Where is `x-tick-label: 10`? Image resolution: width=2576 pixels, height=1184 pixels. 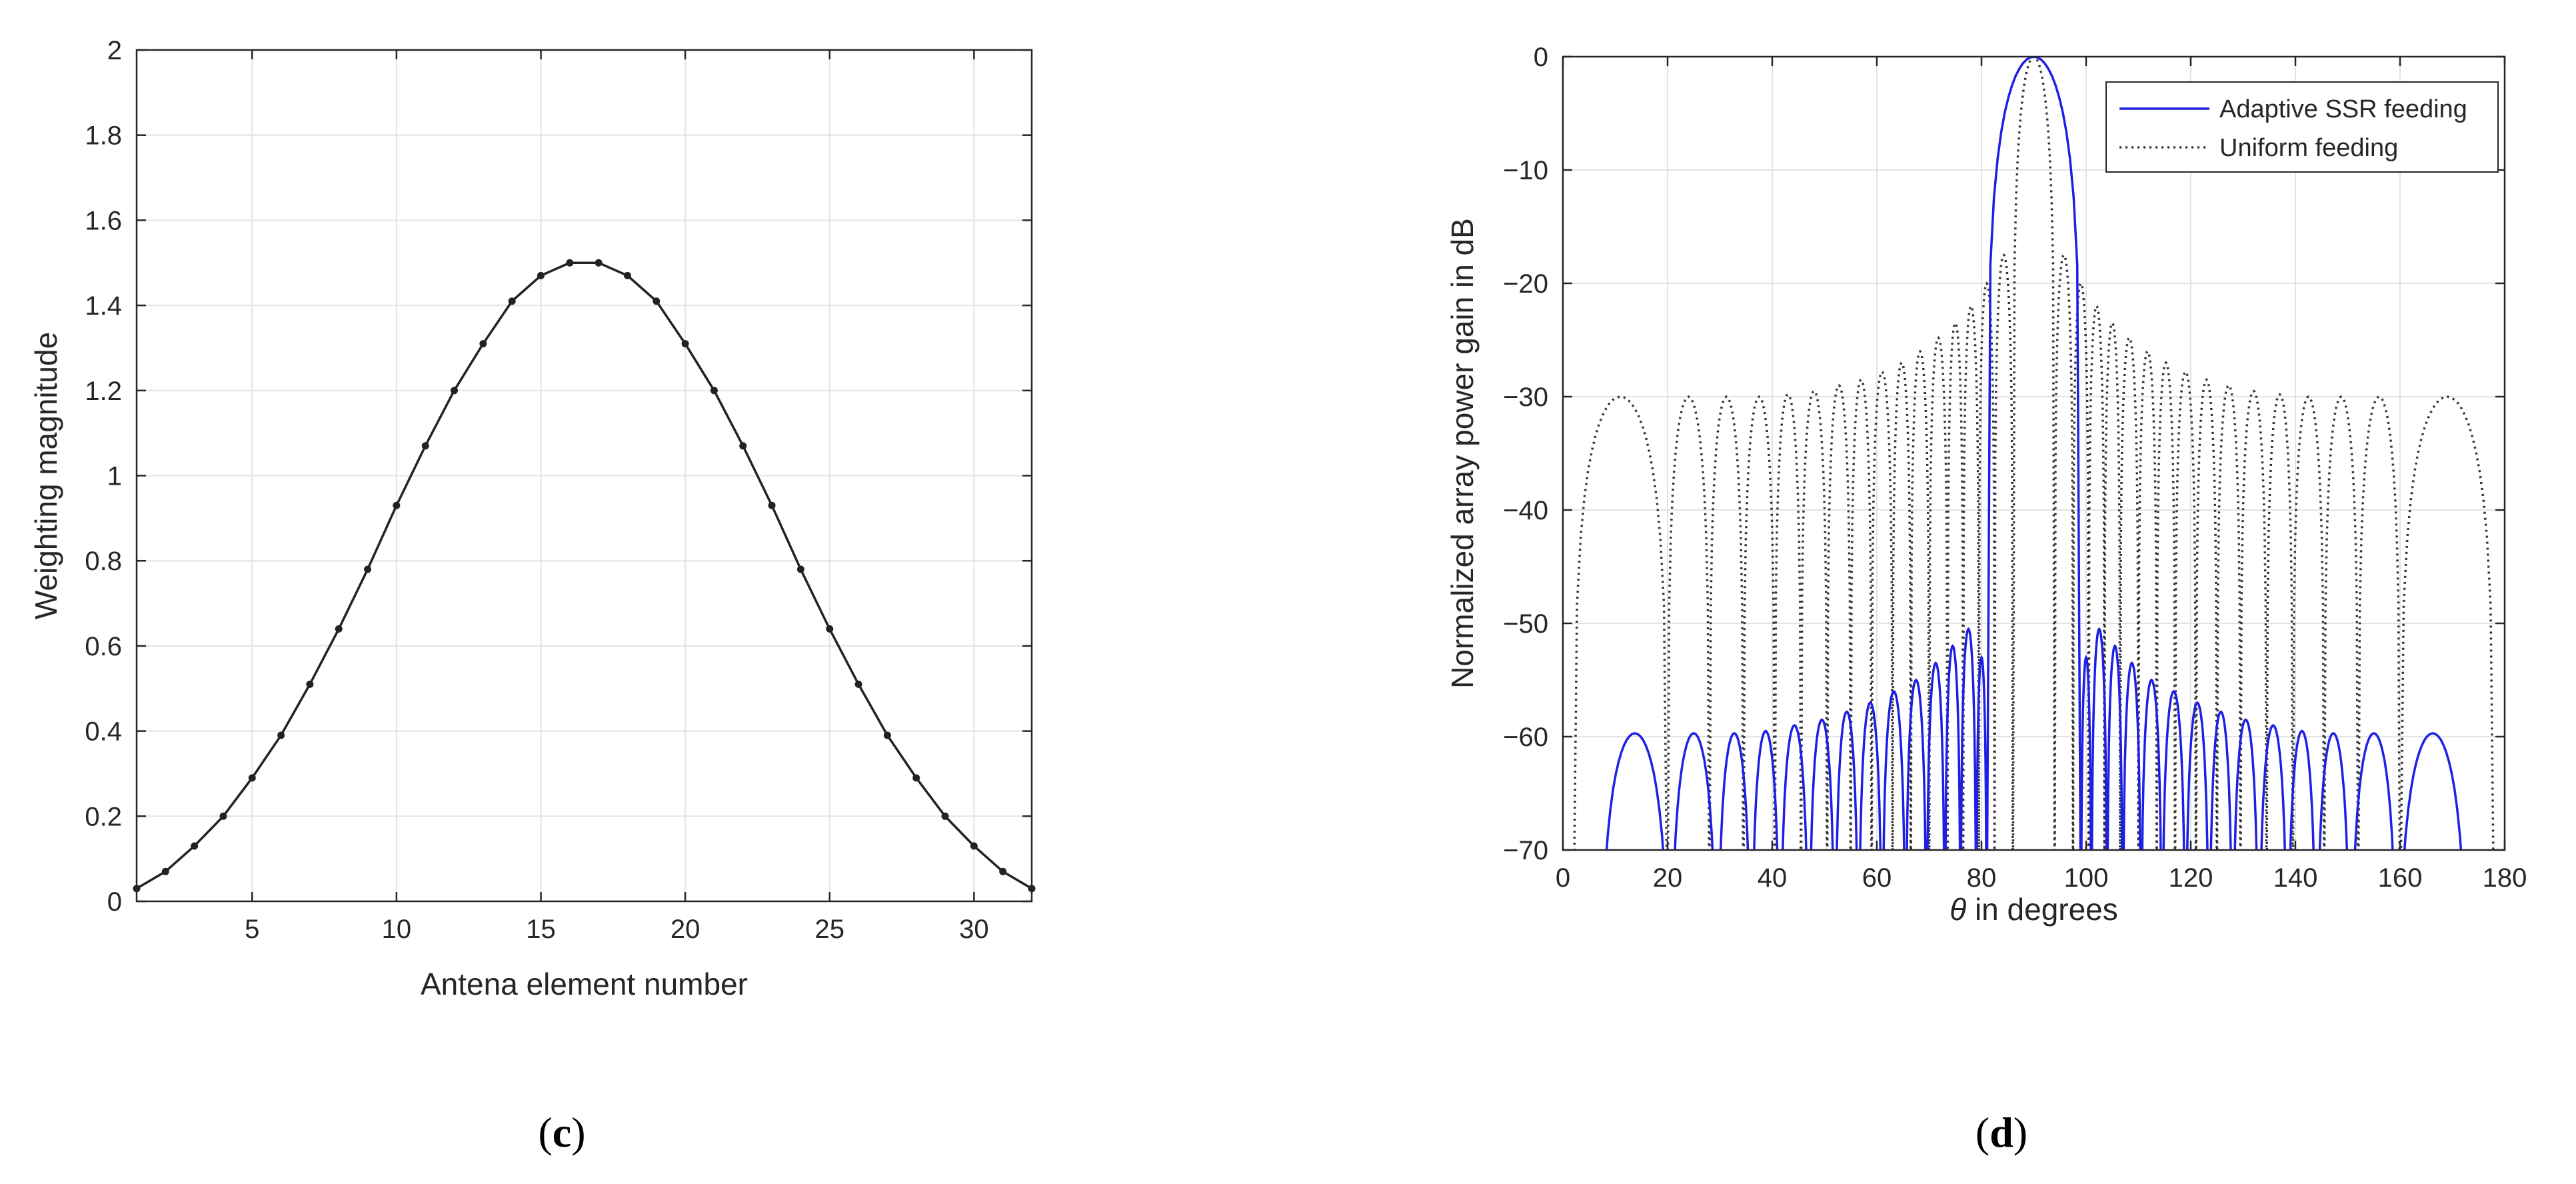
x-tick-label: 10 is located at coordinates (397, 929).